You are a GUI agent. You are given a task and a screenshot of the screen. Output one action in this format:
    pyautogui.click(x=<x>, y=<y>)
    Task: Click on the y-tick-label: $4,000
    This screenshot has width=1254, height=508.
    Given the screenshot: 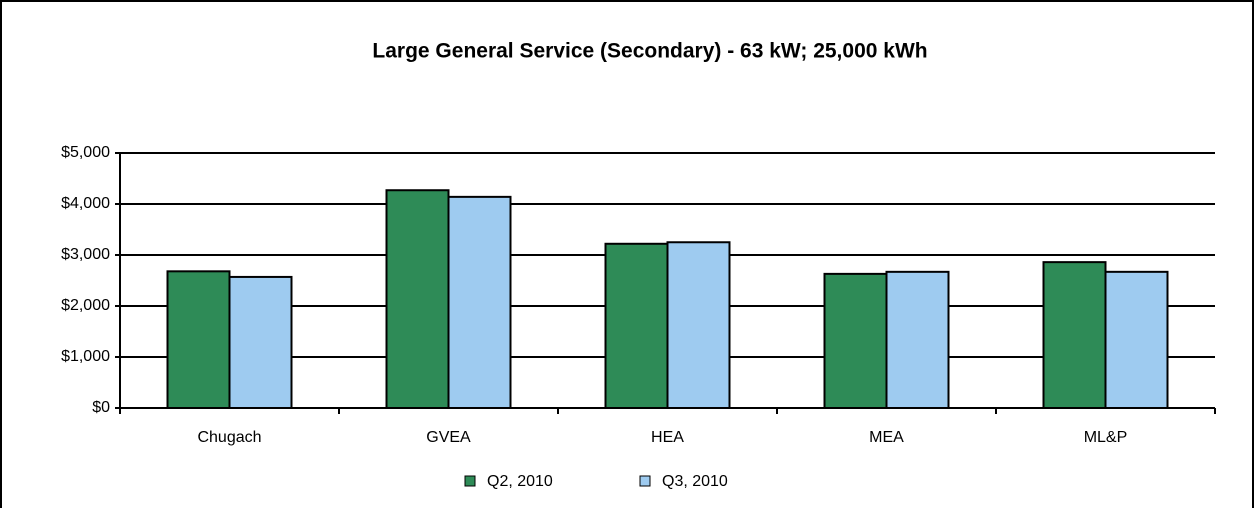 What is the action you would take?
    pyautogui.click(x=85, y=203)
    